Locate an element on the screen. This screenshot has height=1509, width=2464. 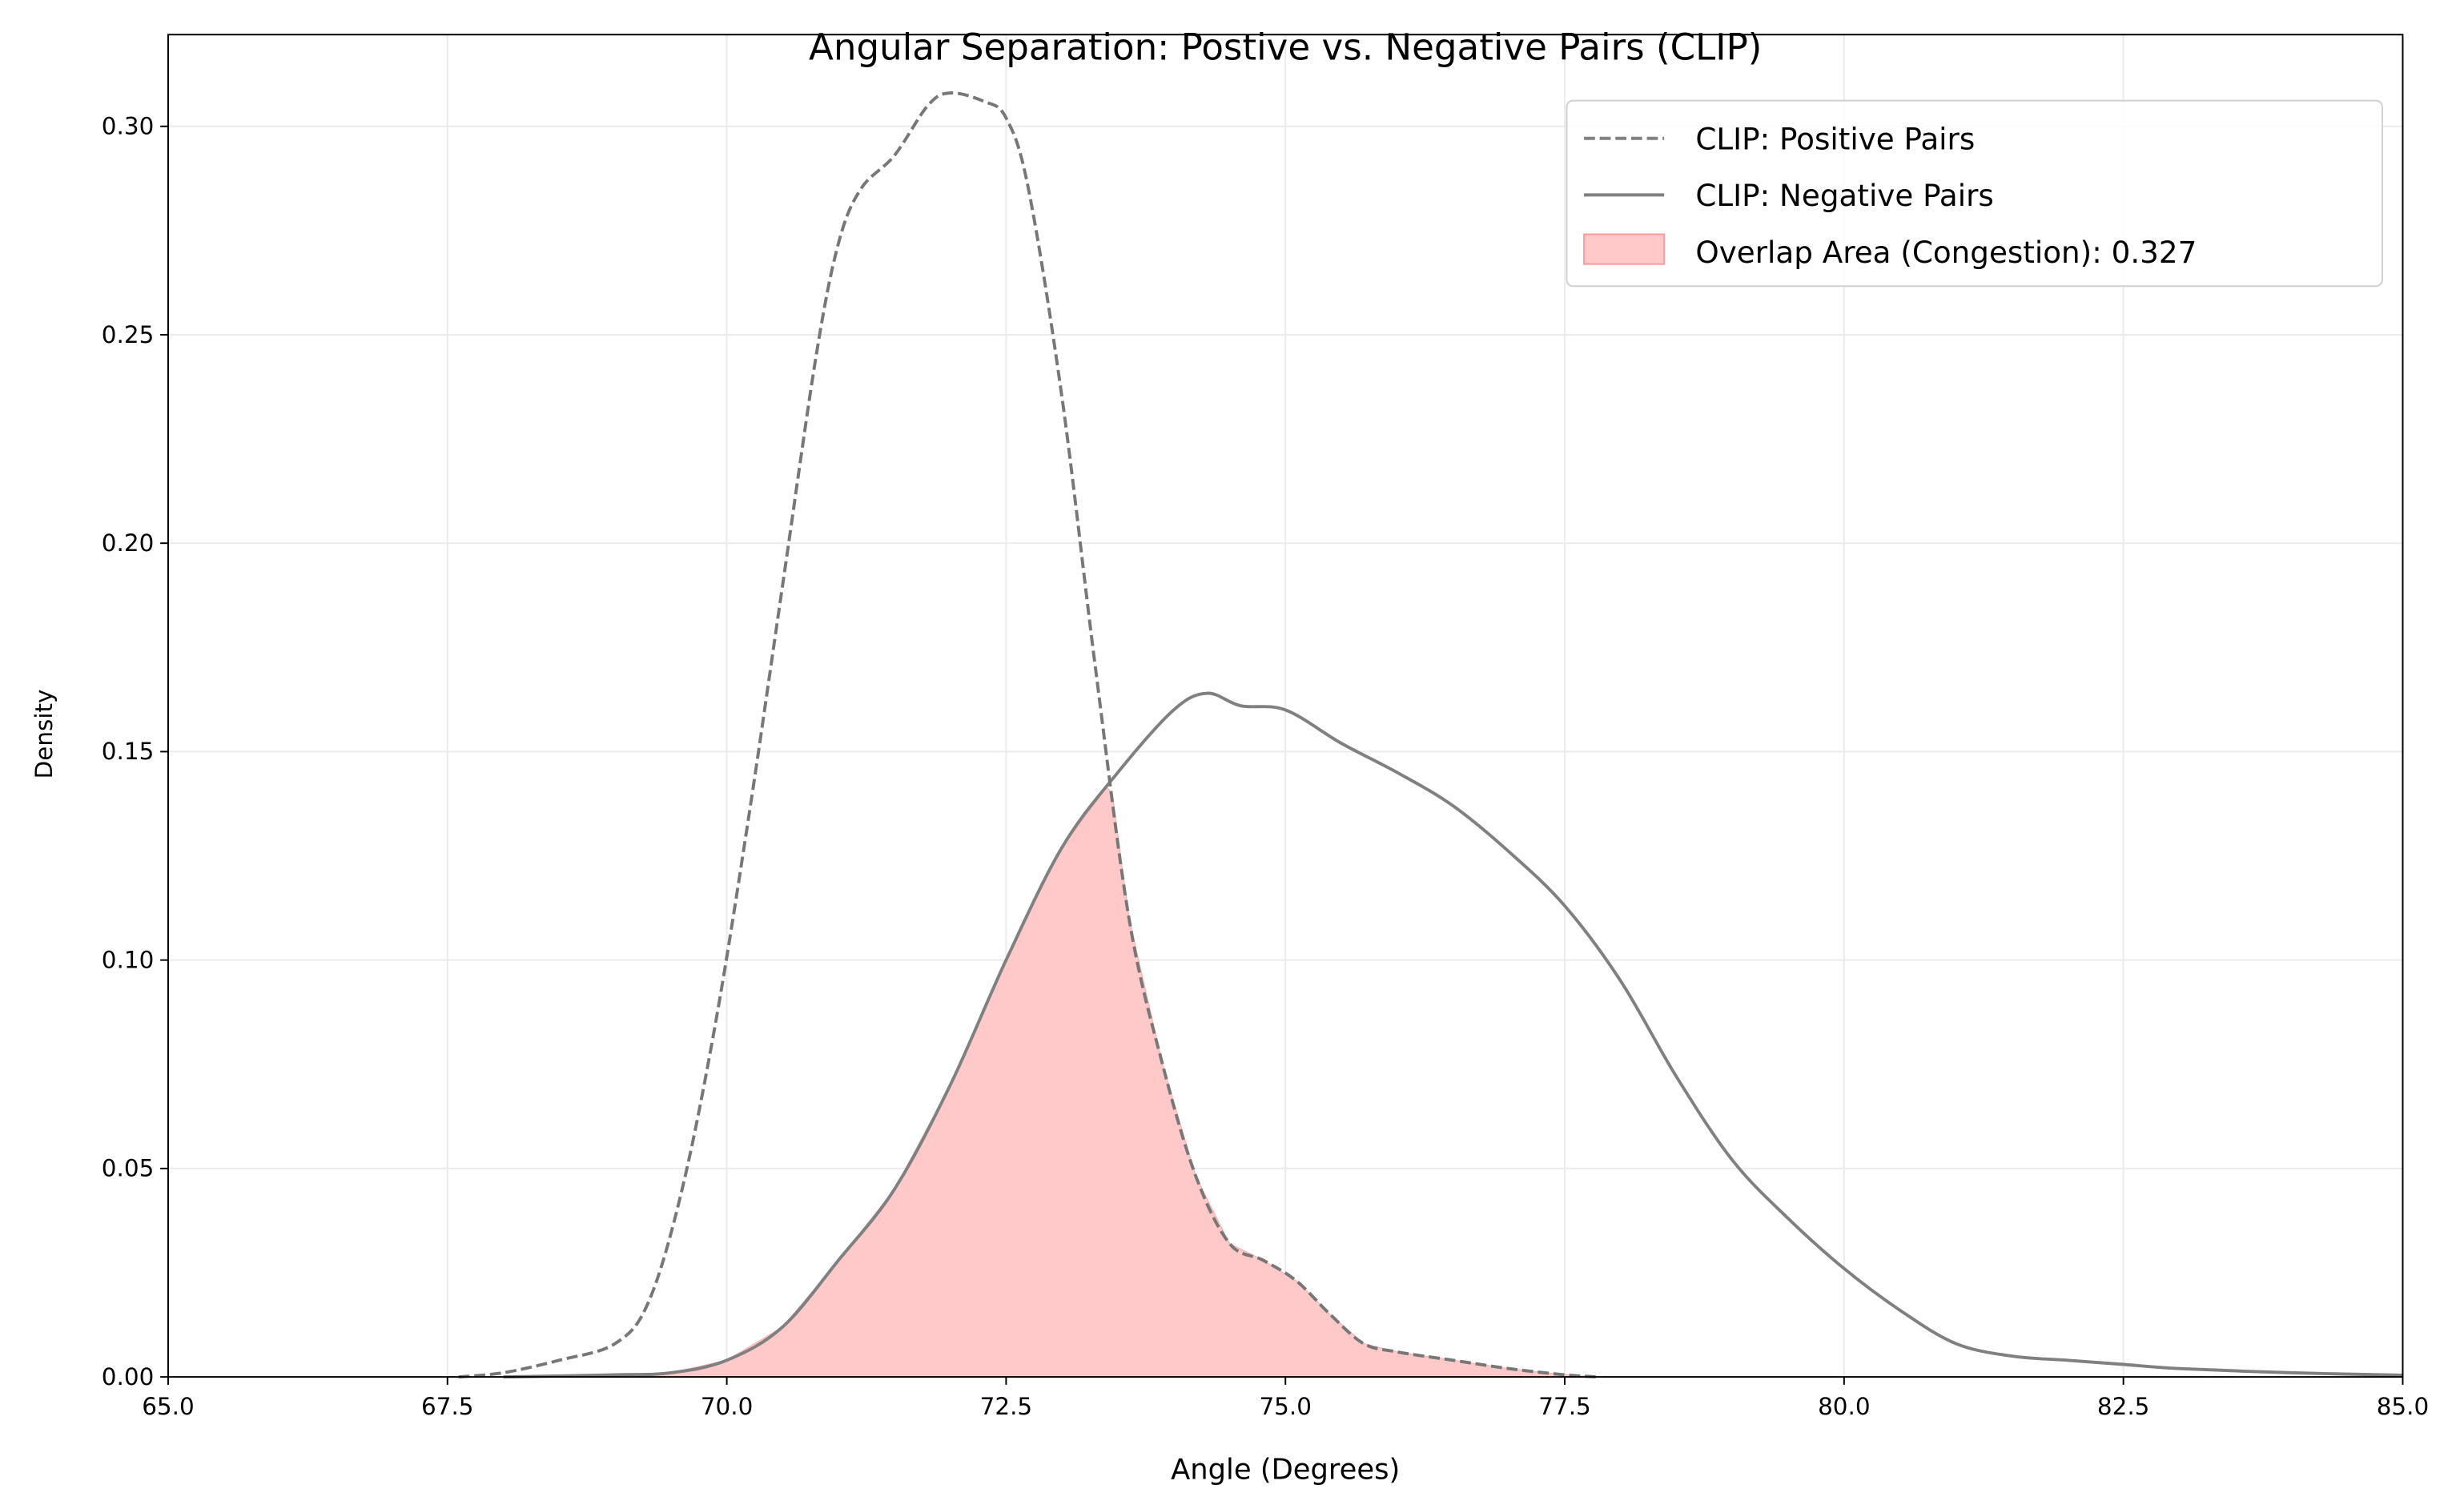
y-axis-label: Density is located at coordinates (44, 734).